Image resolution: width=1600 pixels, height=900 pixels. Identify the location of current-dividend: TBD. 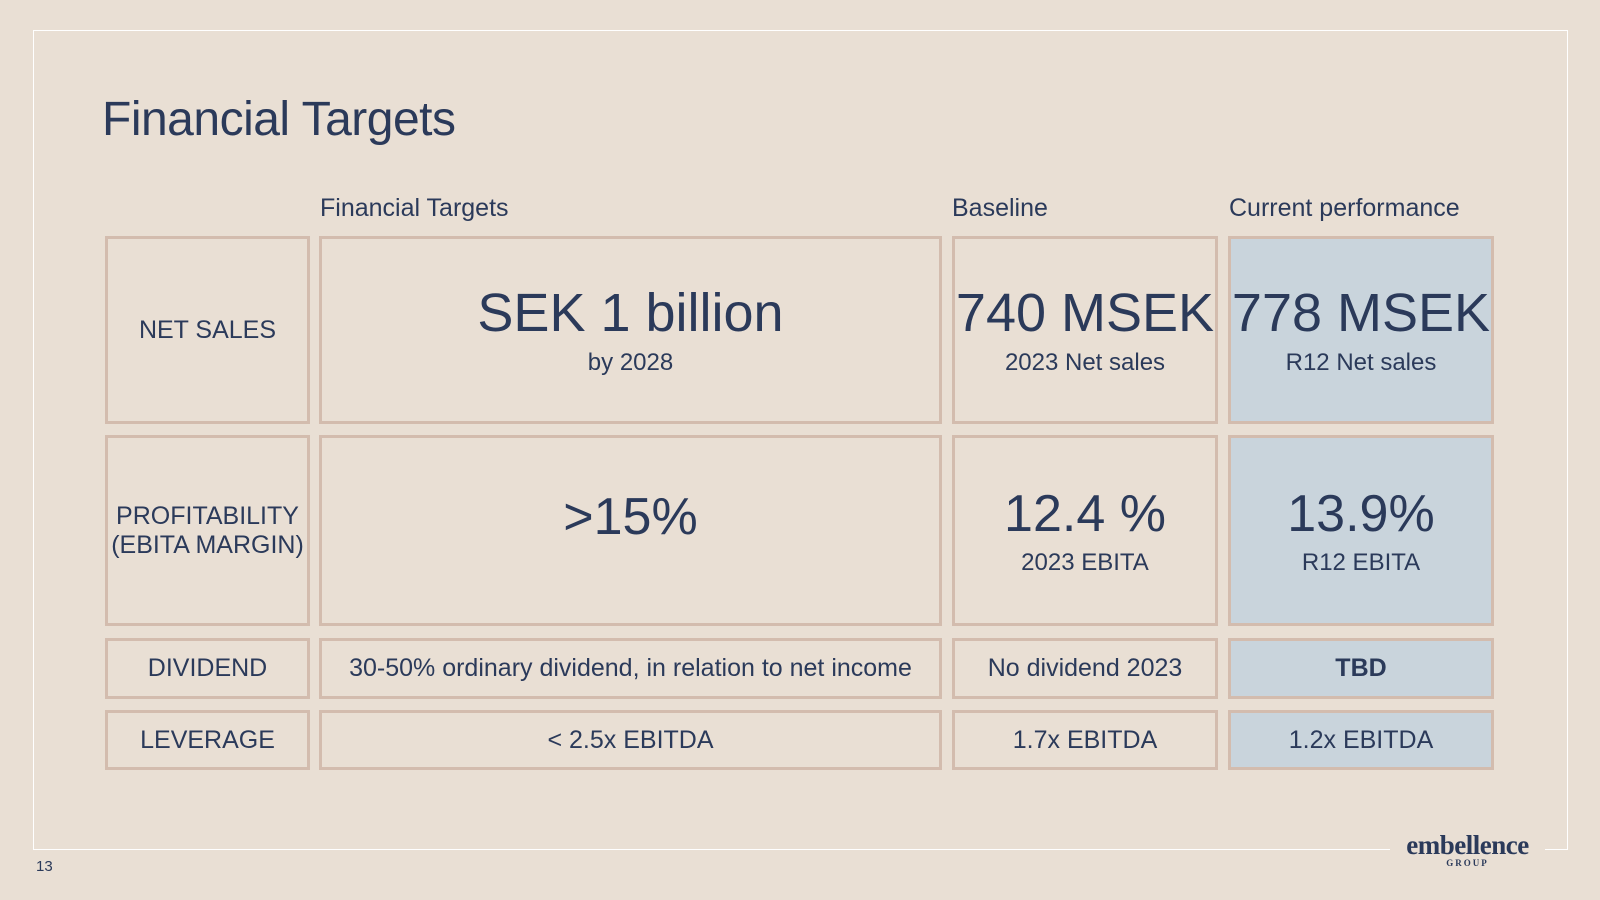
(1361, 668).